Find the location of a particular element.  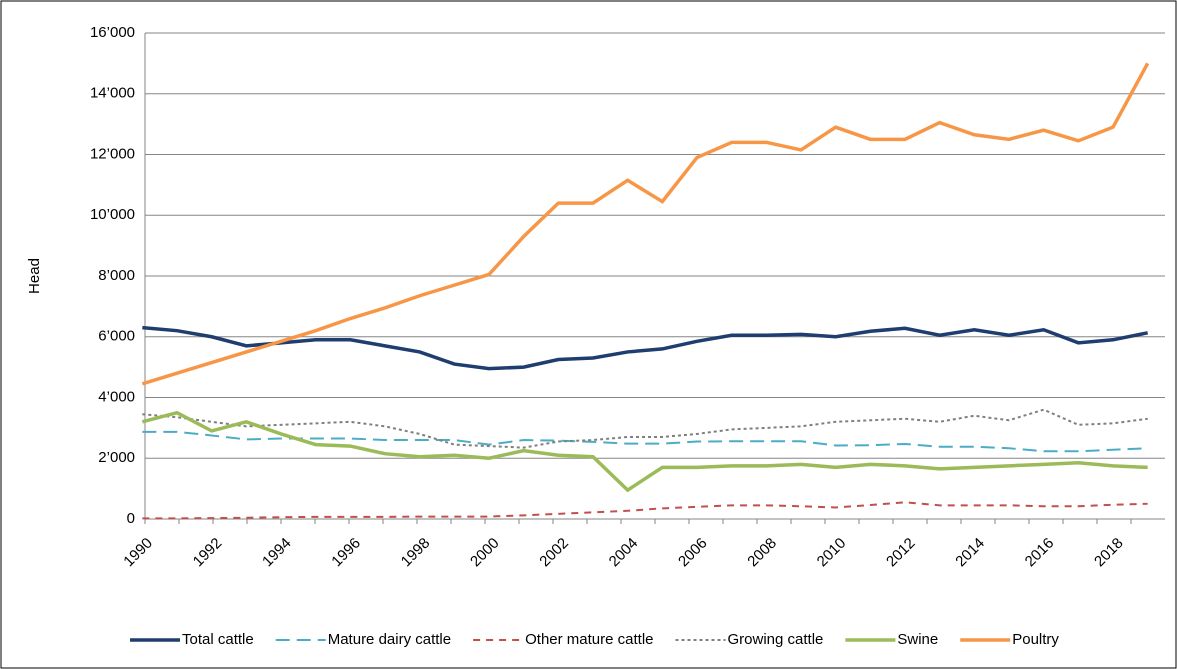

x-tick-label: 2006 is located at coordinates (693, 553).